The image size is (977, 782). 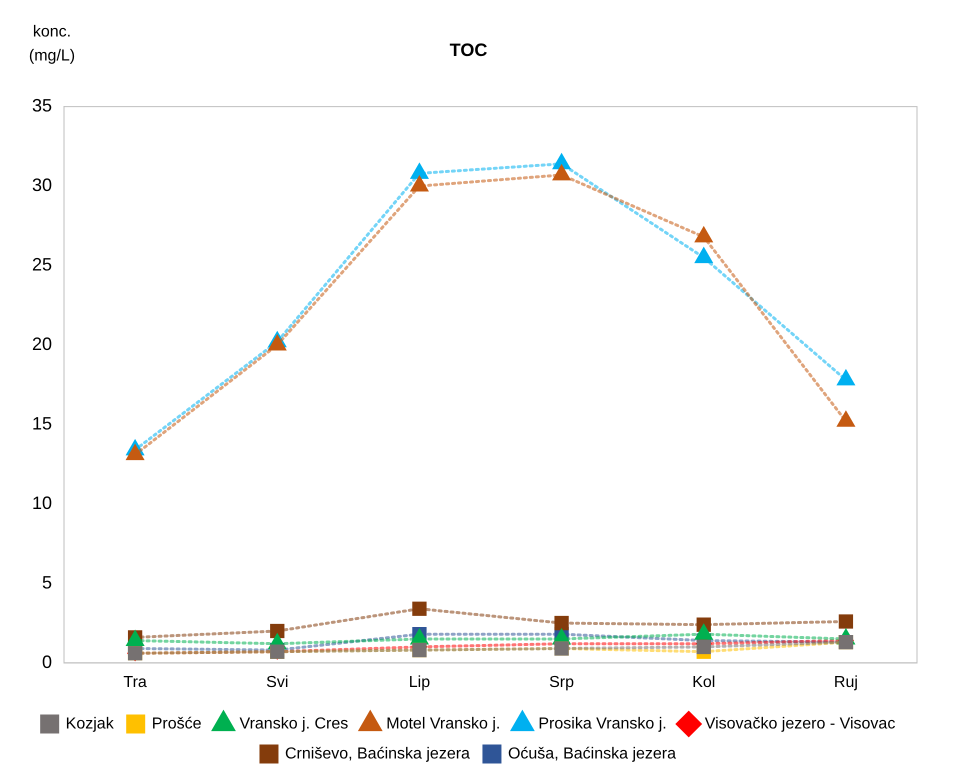 What do you see at coordinates (293, 723) in the screenshot?
I see `legend-label: Vransko j. Cres` at bounding box center [293, 723].